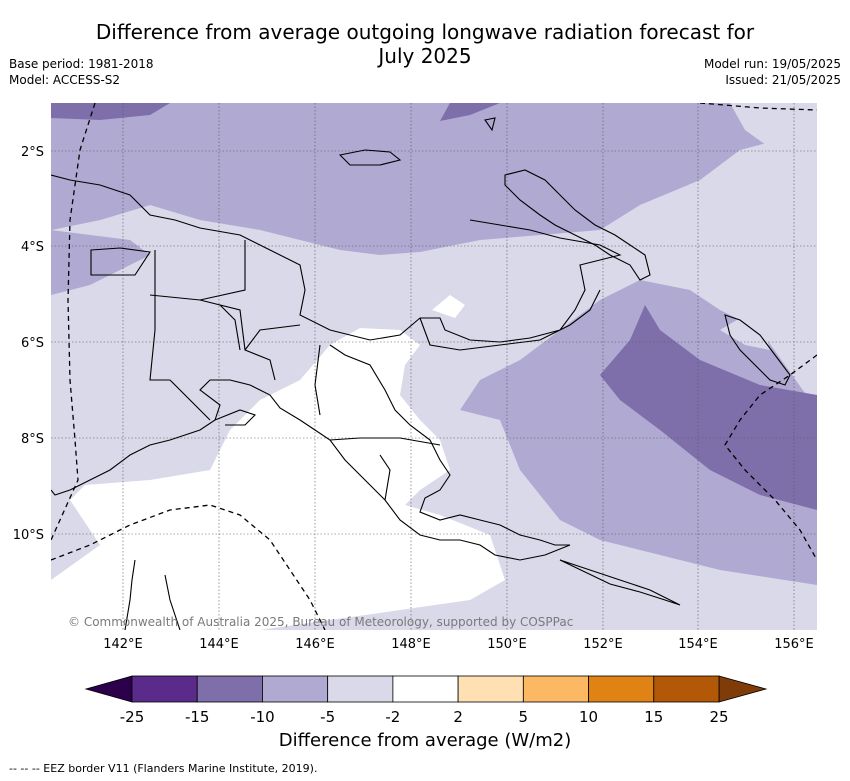 This screenshot has width=850, height=781. I want to click on lon-label: 144°E, so click(219, 644).